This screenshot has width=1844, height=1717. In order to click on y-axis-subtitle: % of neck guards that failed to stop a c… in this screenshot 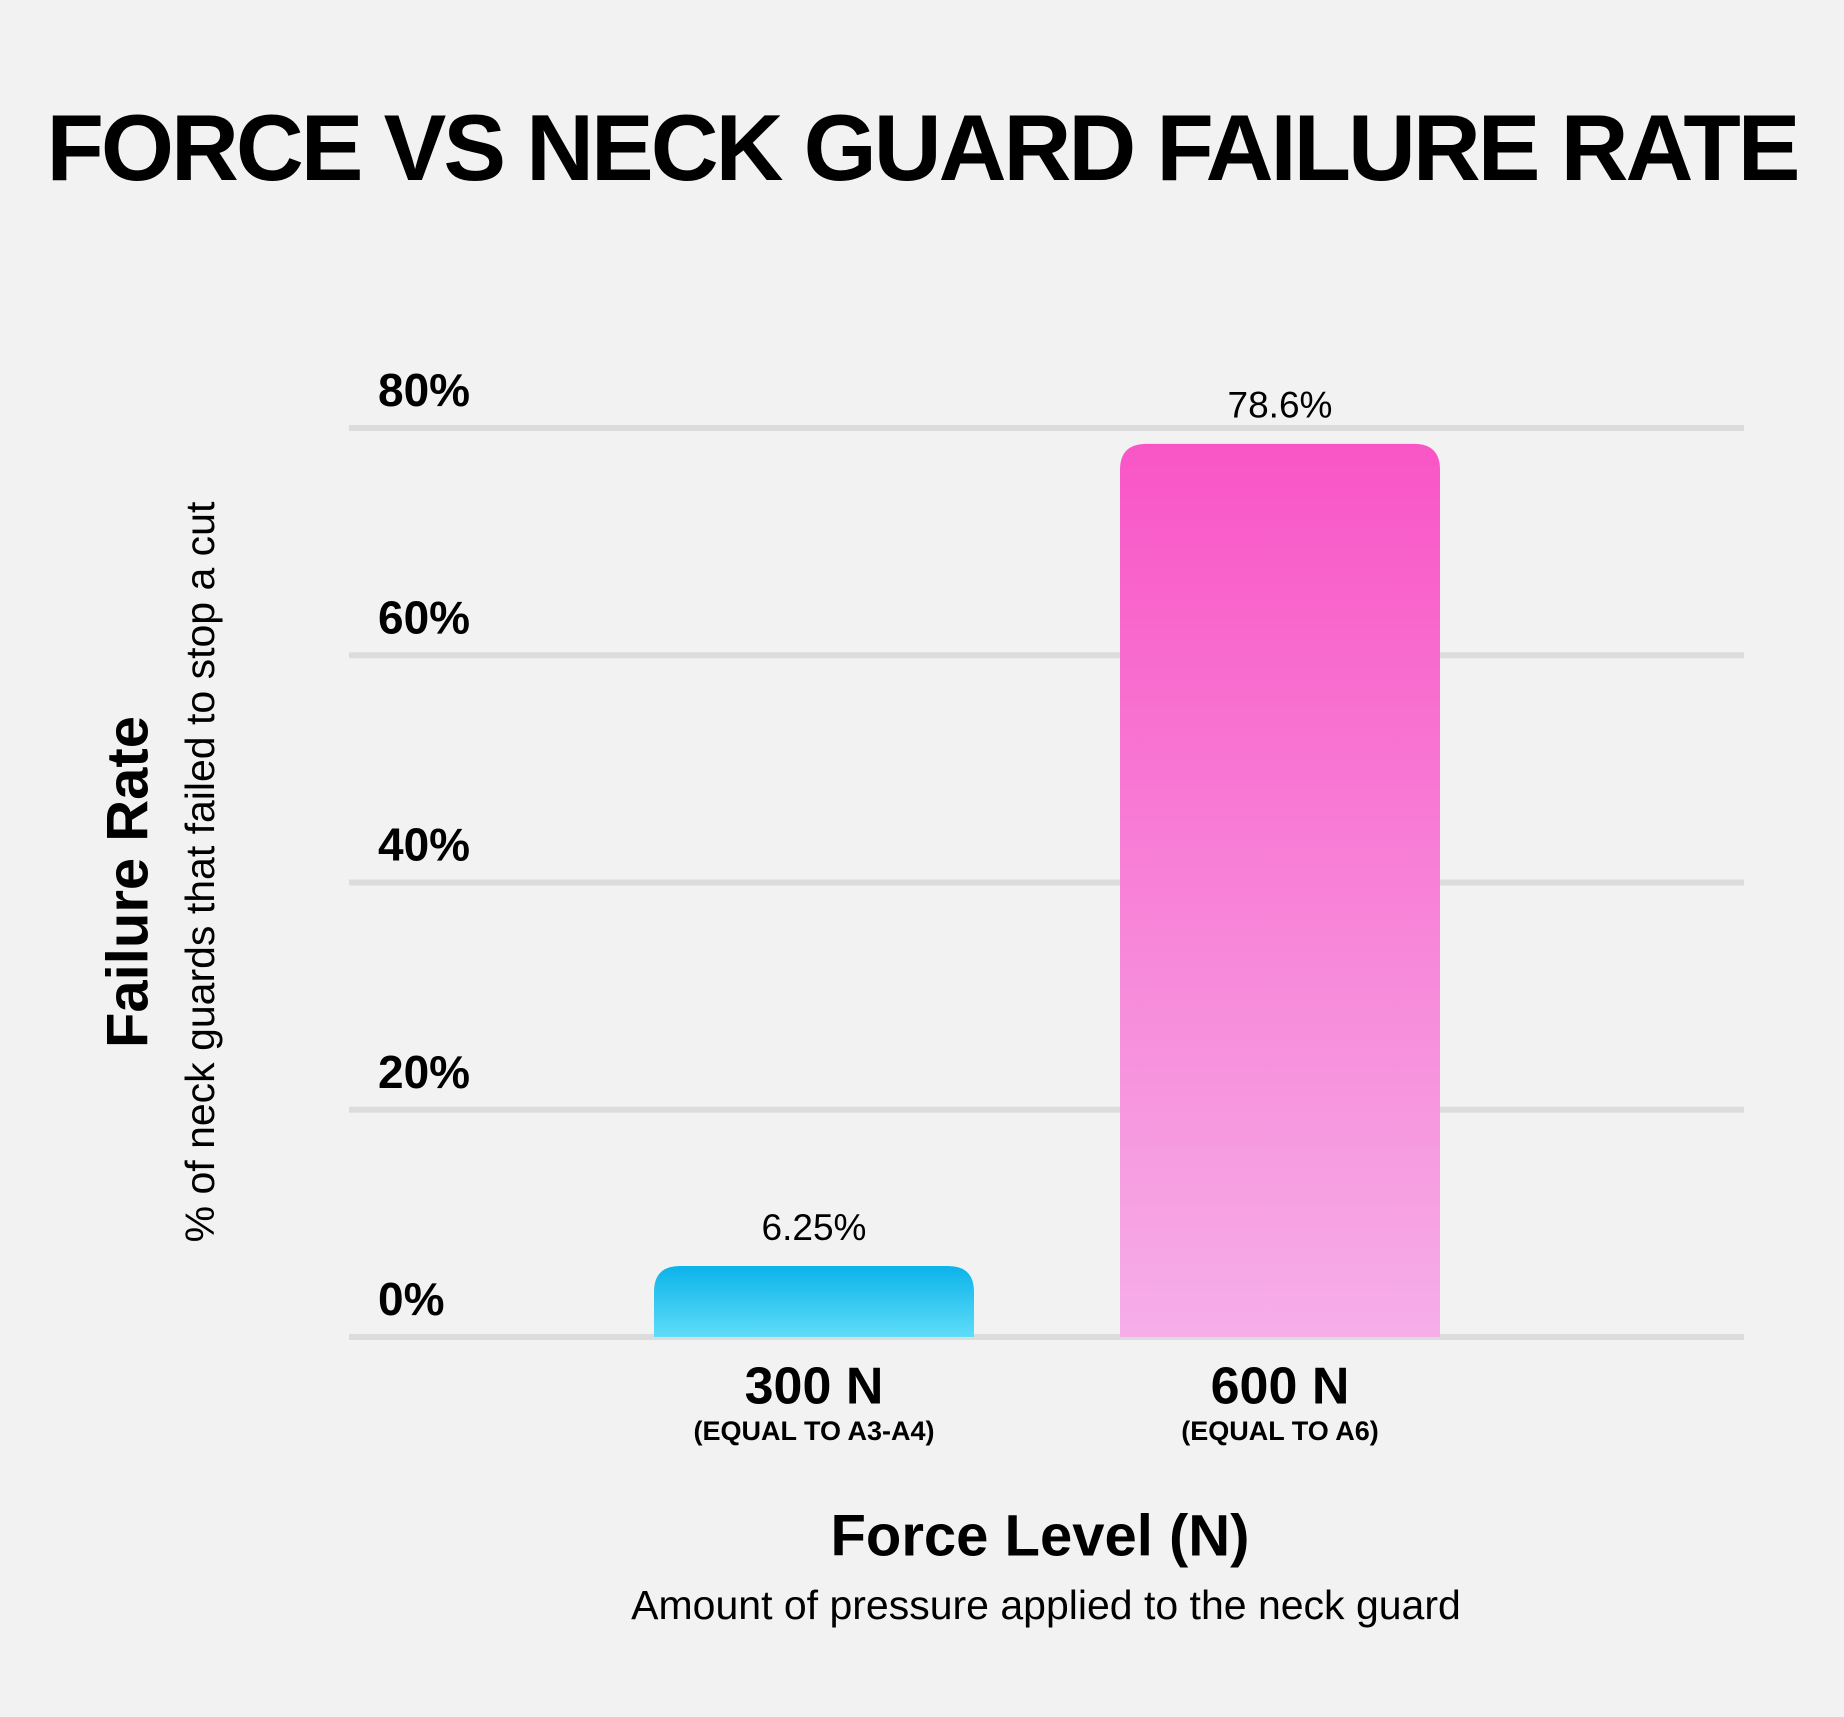, I will do `click(200, 871)`.